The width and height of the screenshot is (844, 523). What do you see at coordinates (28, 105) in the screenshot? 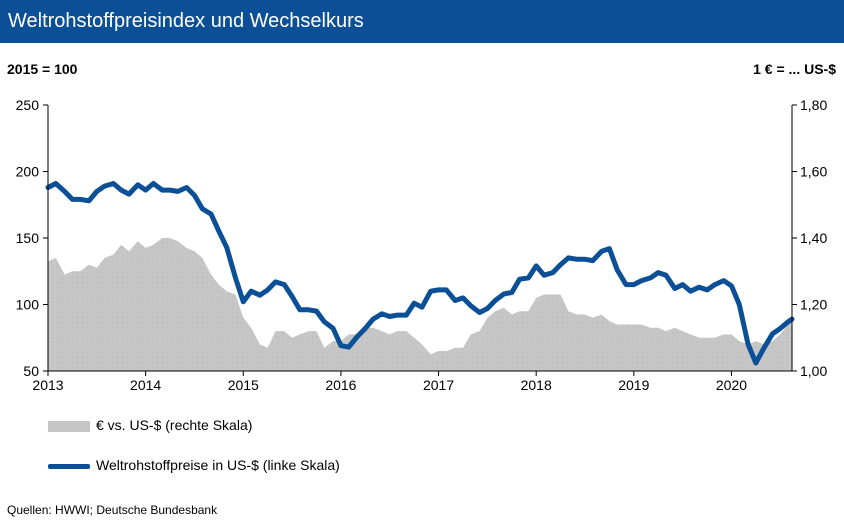
I see `left-tick-label: 250` at bounding box center [28, 105].